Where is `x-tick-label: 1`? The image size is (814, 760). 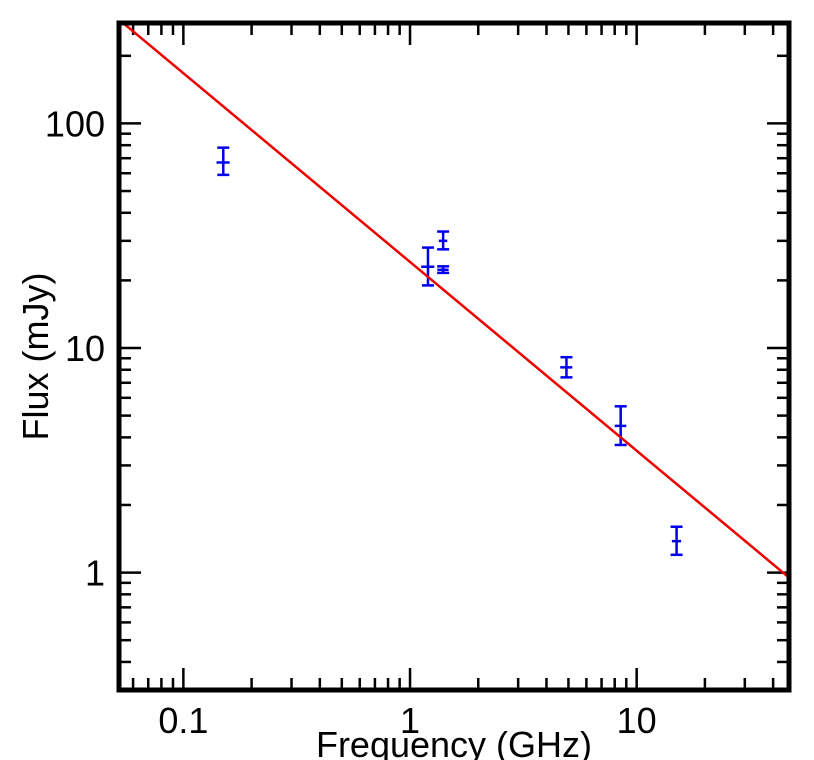 x-tick-label: 1 is located at coordinates (410, 720).